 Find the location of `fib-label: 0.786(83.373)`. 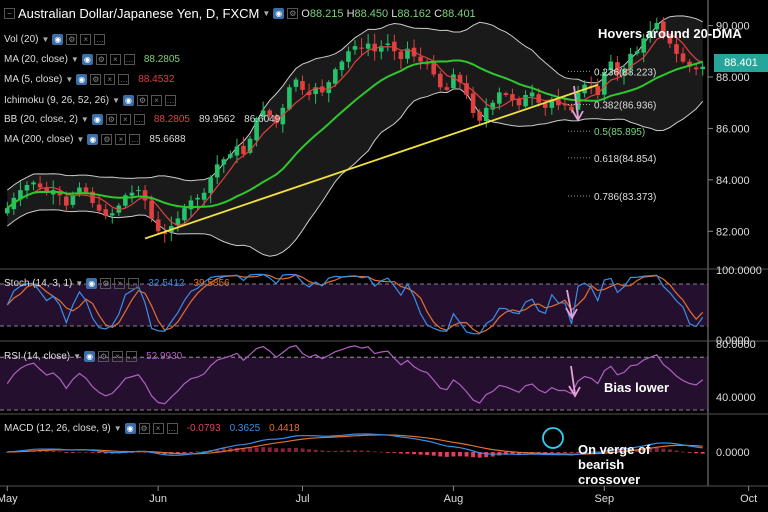

fib-label: 0.786(83.373) is located at coordinates (625, 197).